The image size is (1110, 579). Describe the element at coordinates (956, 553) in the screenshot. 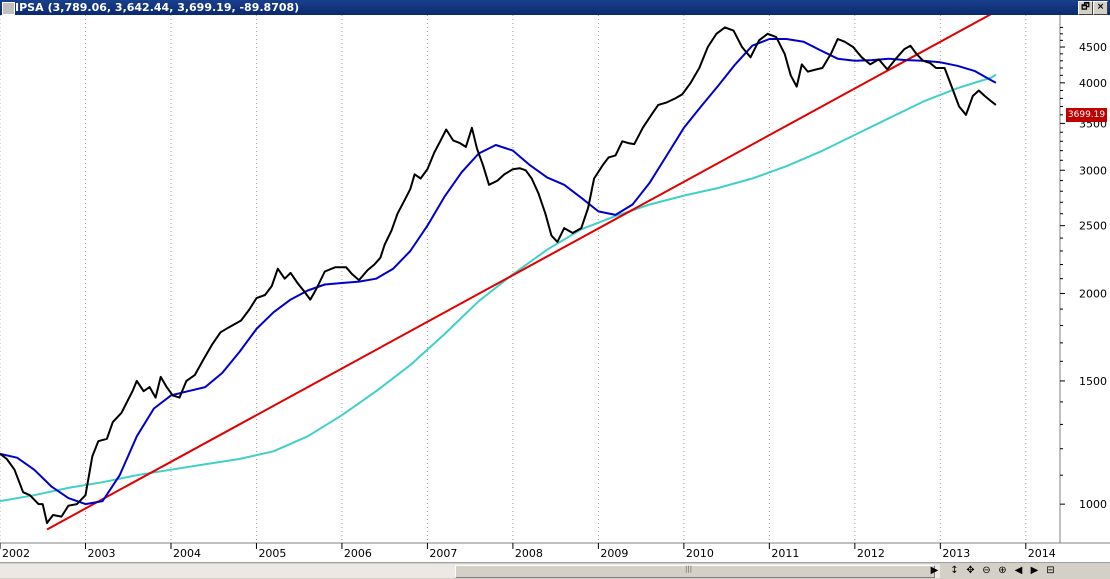

I see `x-tick-label-2013: 2013` at that location.